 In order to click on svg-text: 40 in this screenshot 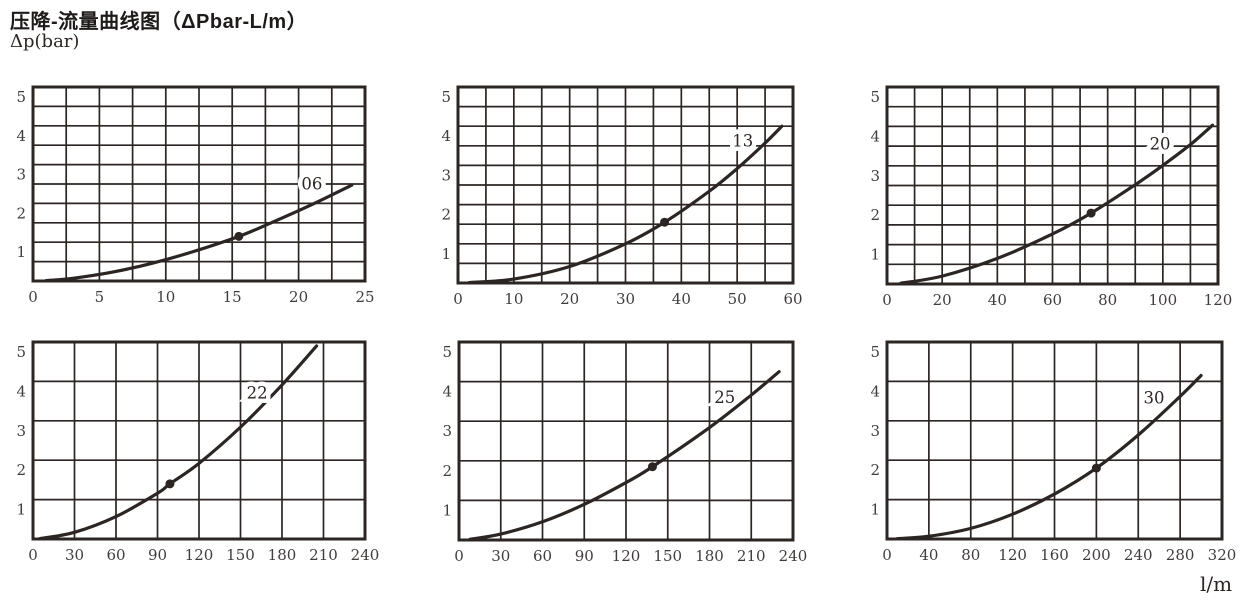, I will do `click(997, 300)`.